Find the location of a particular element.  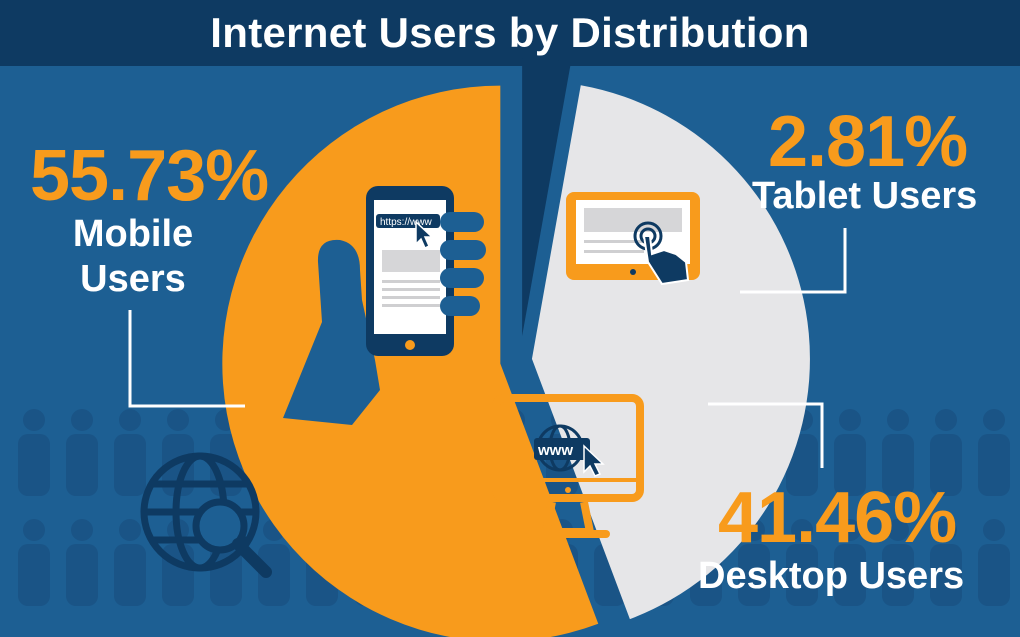

desktop-monitor-www-icon: www is located at coordinates (568, 466).